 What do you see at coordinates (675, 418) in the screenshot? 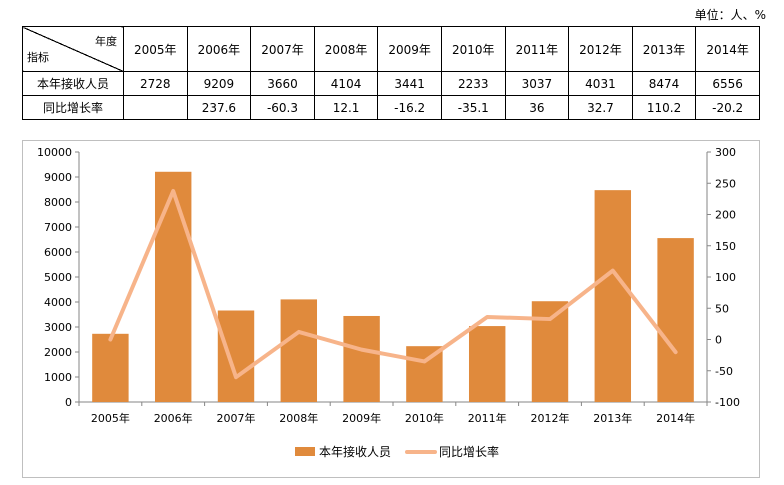
I see `x-tick-label: 2014年` at bounding box center [675, 418].